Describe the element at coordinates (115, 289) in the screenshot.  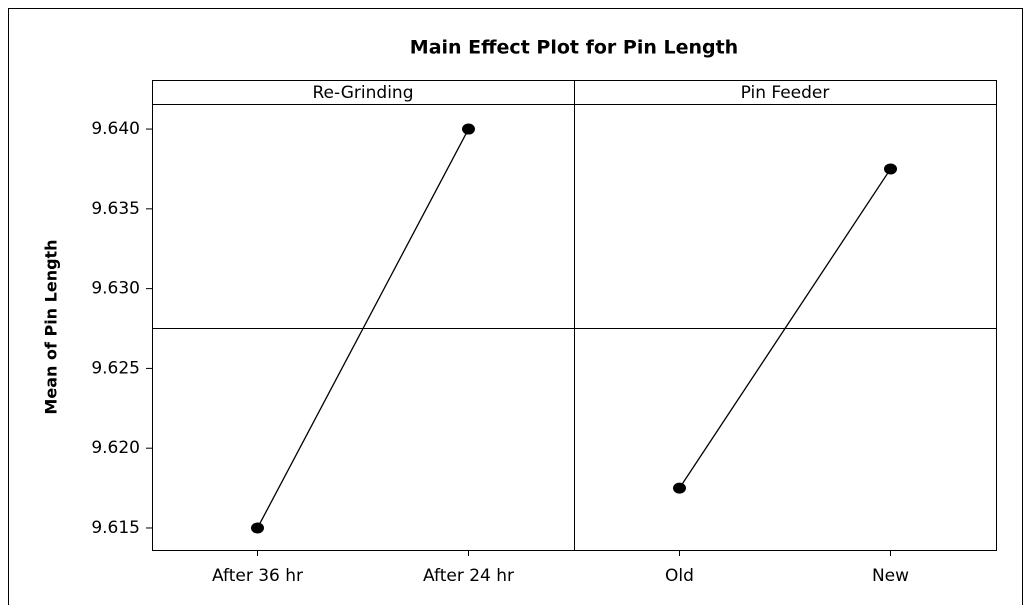
I see `y-tick-label: 9.630` at that location.